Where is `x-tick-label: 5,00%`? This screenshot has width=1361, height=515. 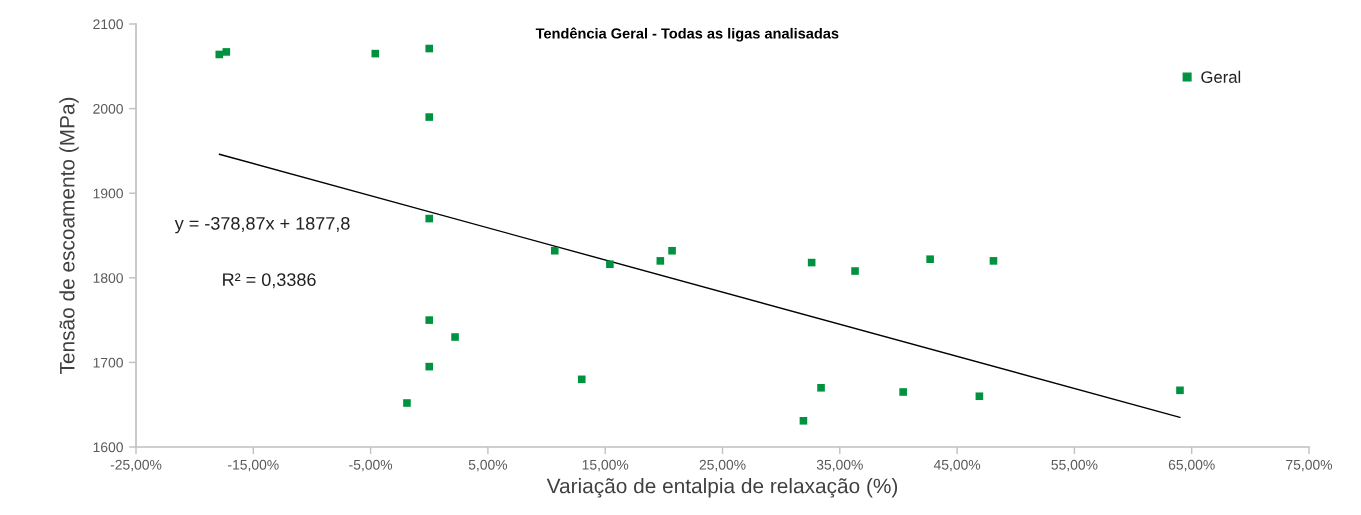
x-tick-label: 5,00% is located at coordinates (488, 465).